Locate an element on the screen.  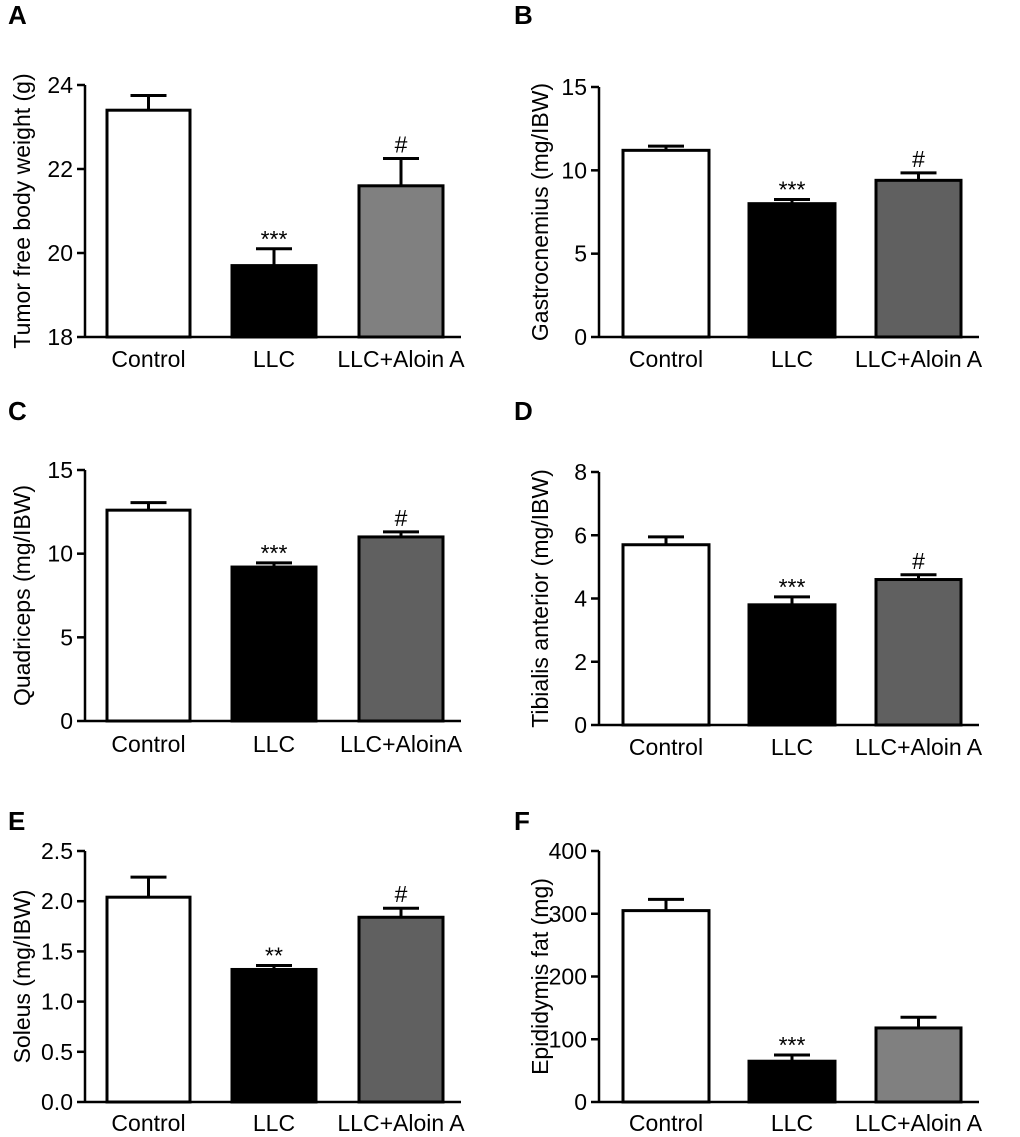
panel-letter: B is located at coordinates (523, 15).